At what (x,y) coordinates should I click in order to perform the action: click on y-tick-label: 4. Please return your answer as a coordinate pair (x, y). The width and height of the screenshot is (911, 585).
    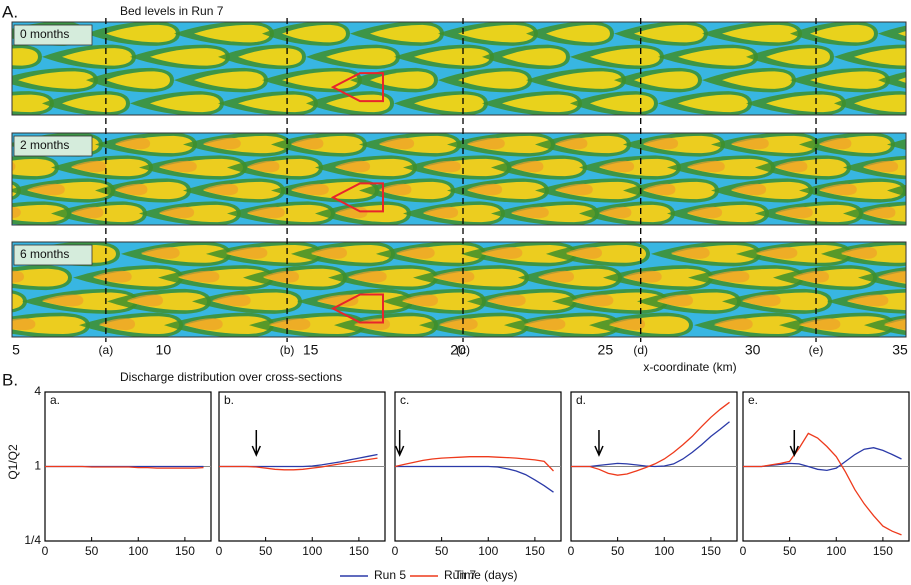
    Looking at the image, I should click on (37, 391).